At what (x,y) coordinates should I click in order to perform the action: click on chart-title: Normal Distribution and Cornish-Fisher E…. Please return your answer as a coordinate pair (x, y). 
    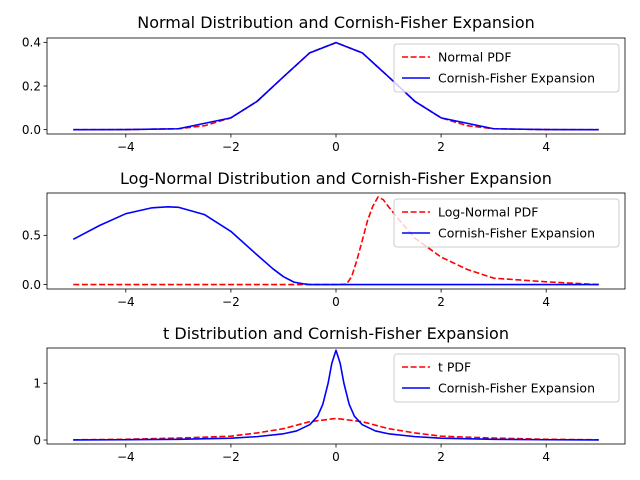
    Looking at the image, I should click on (336, 22).